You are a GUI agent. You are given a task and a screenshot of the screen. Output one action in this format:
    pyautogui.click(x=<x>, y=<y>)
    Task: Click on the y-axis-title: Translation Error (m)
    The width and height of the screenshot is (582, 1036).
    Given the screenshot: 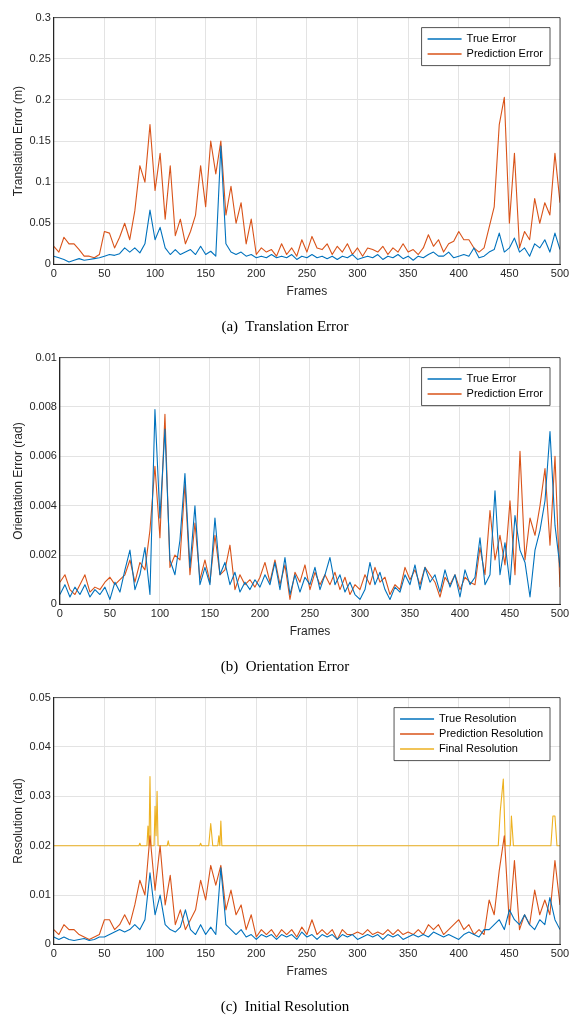 What is the action you would take?
    pyautogui.click(x=17, y=141)
    